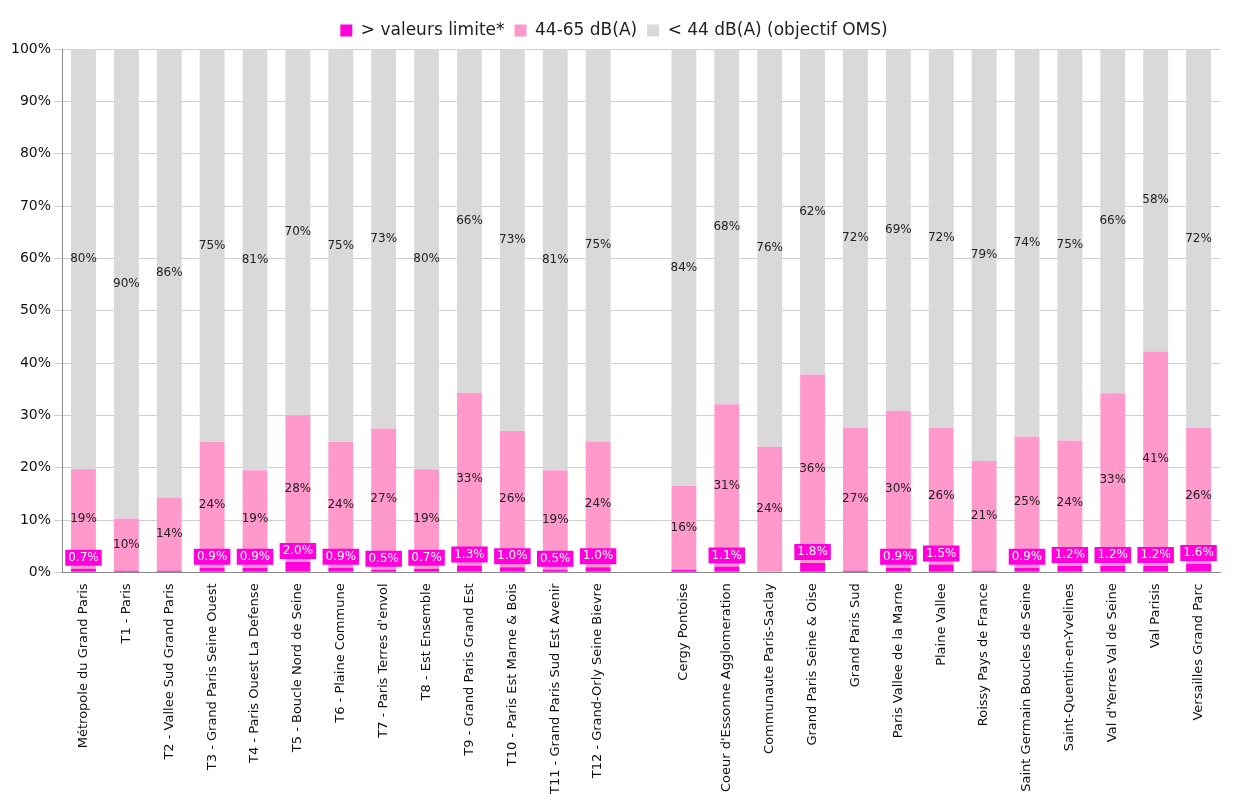 Image resolution: width=1244 pixels, height=805 pixels. What do you see at coordinates (1155, 199) in the screenshot?
I see `data-label: 58%` at bounding box center [1155, 199].